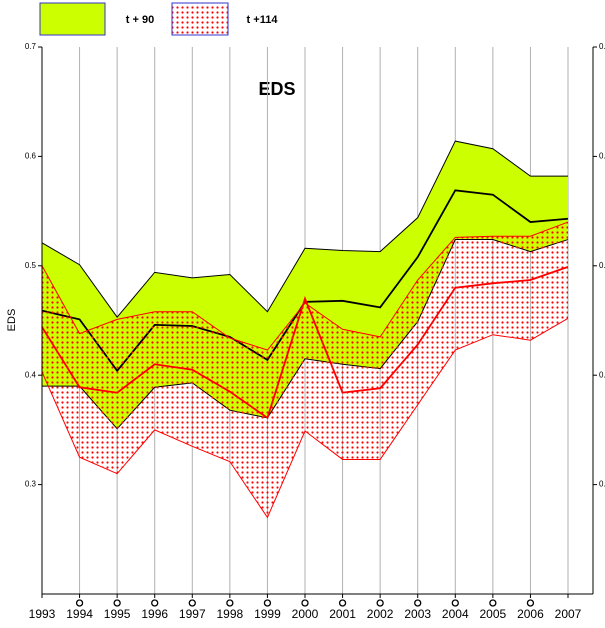  What do you see at coordinates (530, 614) in the screenshot?
I see `x-tick-label: 2006` at bounding box center [530, 614].